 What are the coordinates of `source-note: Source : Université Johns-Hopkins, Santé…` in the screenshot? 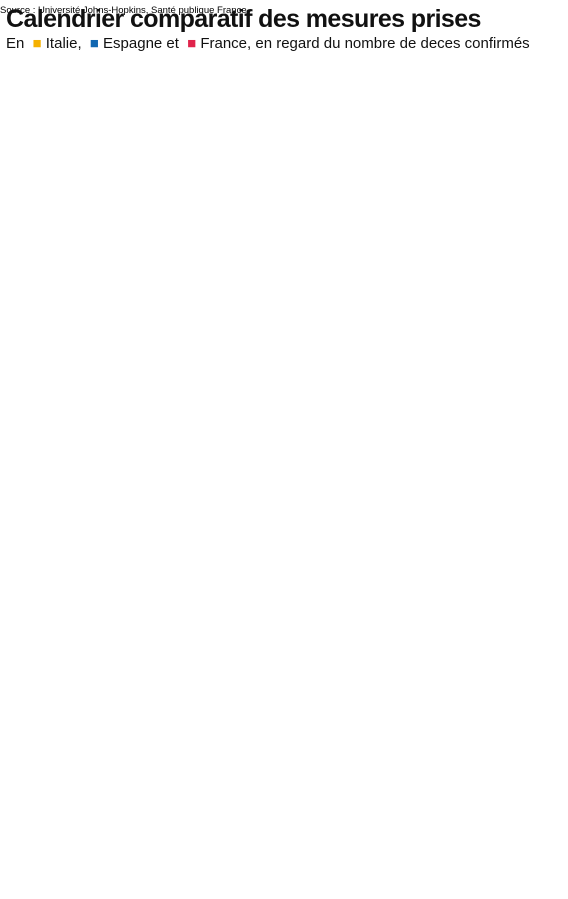 It's located at (123, 8).